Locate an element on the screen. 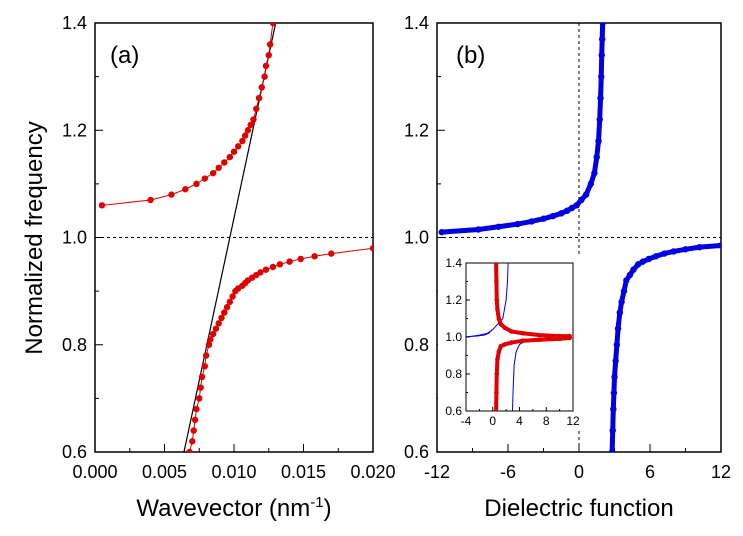 This screenshot has height=536, width=743. panel-a-x-axis-title-main: Wavevector (nm is located at coordinates (223, 508).